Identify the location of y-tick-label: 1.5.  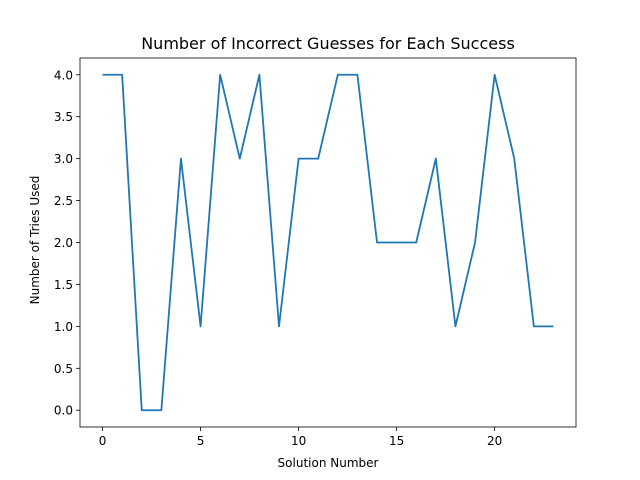
(63, 285).